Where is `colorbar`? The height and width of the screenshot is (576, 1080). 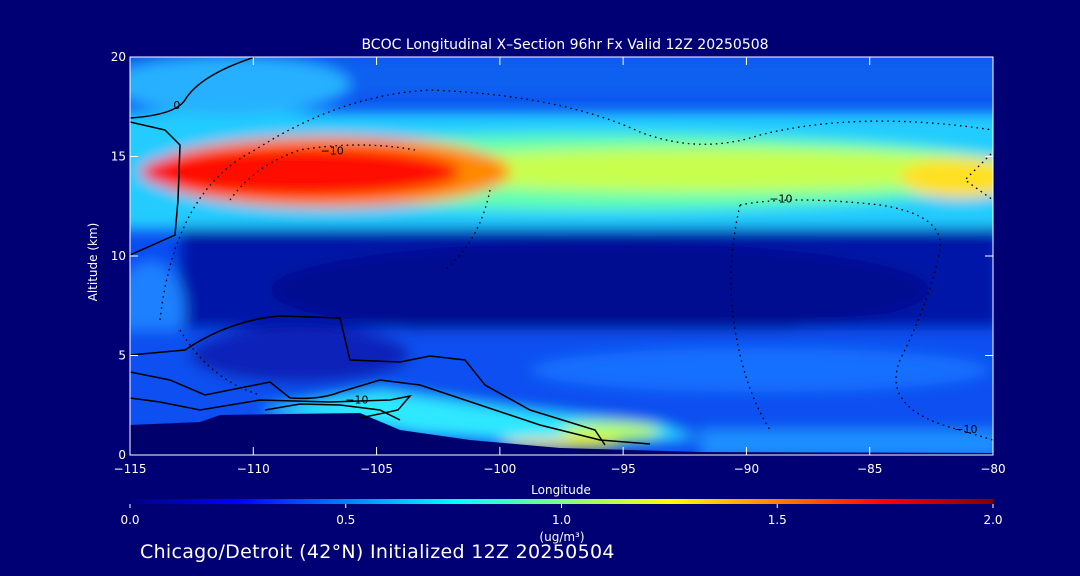
colorbar is located at coordinates (561, 501).